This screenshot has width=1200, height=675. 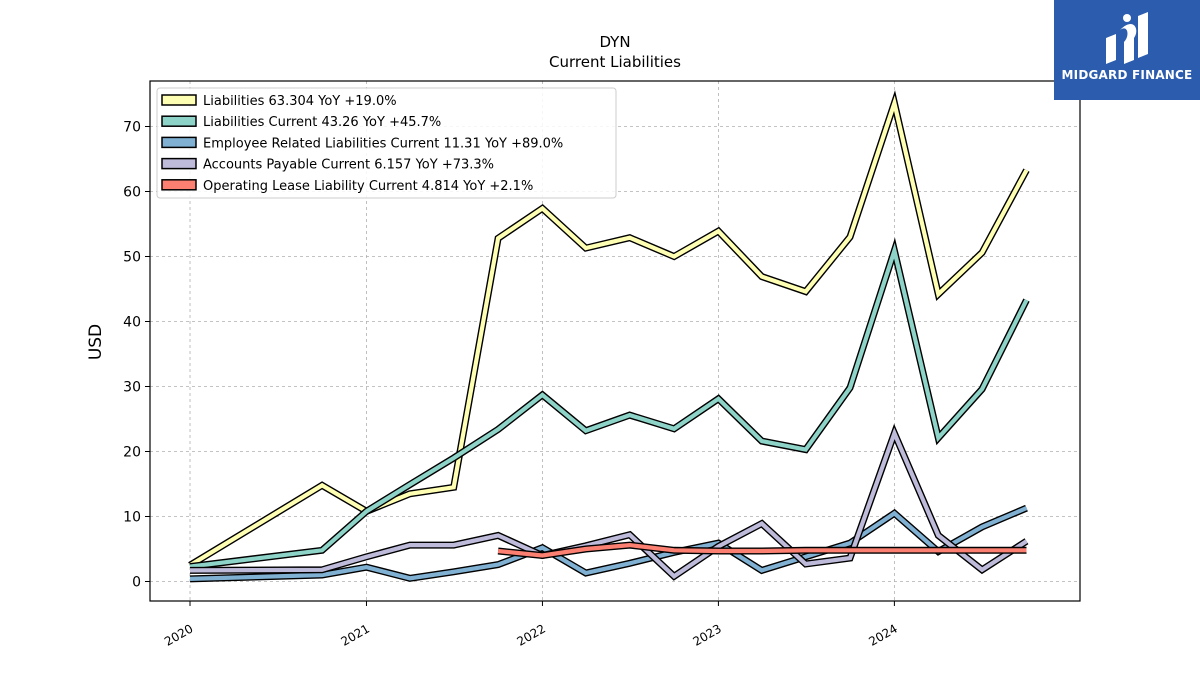 What do you see at coordinates (355, 634) in the screenshot?
I see `x-tick-label: 2021` at bounding box center [355, 634].